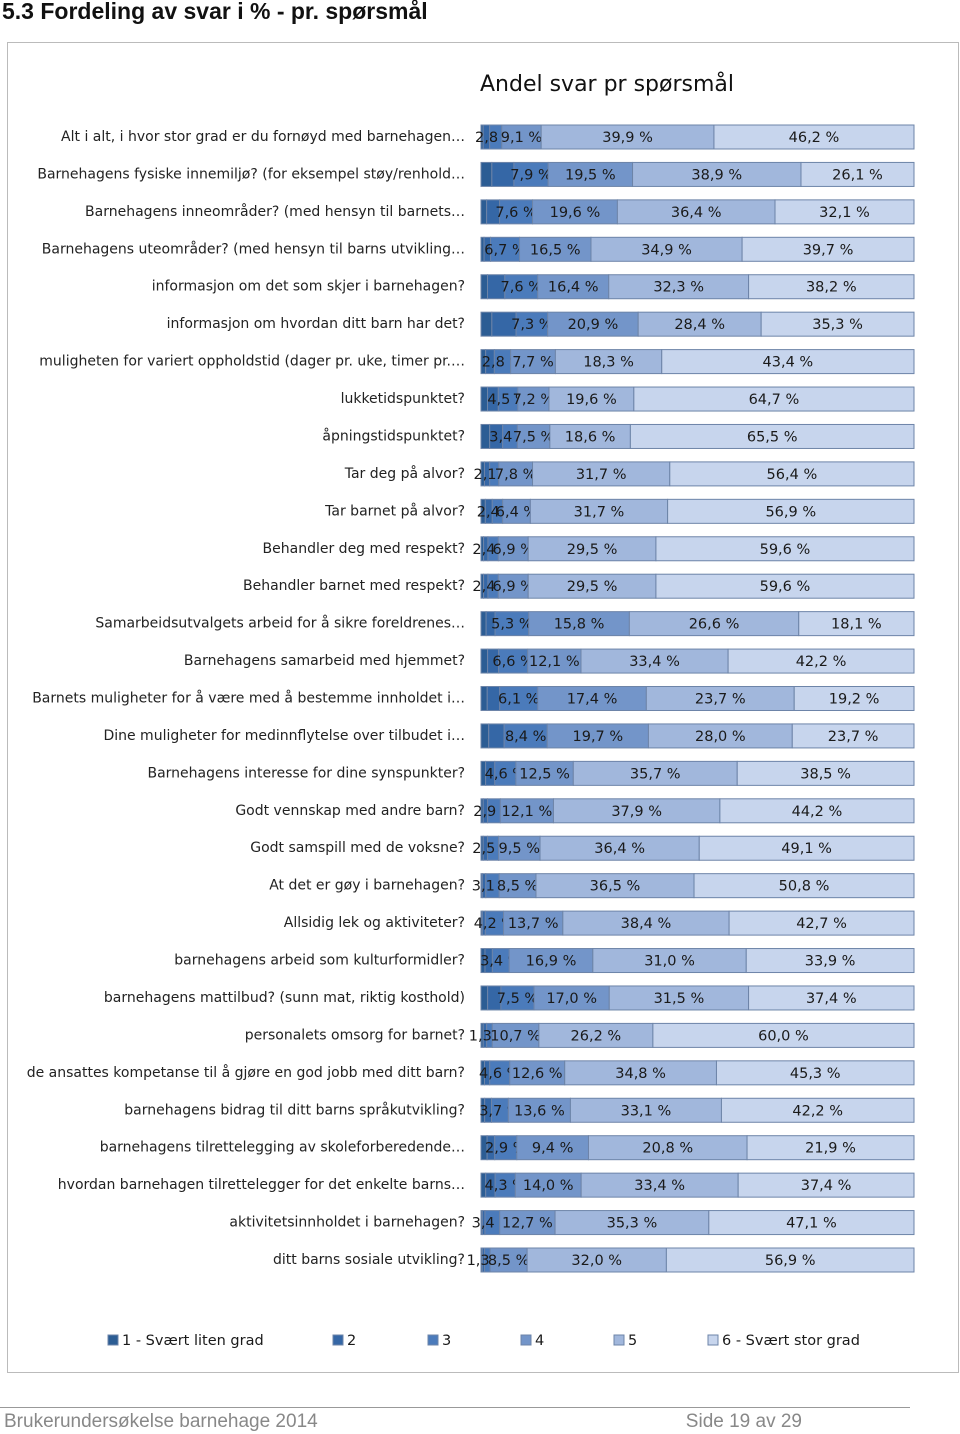 Image resolution: width=960 pixels, height=1434 pixels. What do you see at coordinates (161, 1421) in the screenshot?
I see `footer-left: Brukerundersøkelse barnehage 2014` at bounding box center [161, 1421].